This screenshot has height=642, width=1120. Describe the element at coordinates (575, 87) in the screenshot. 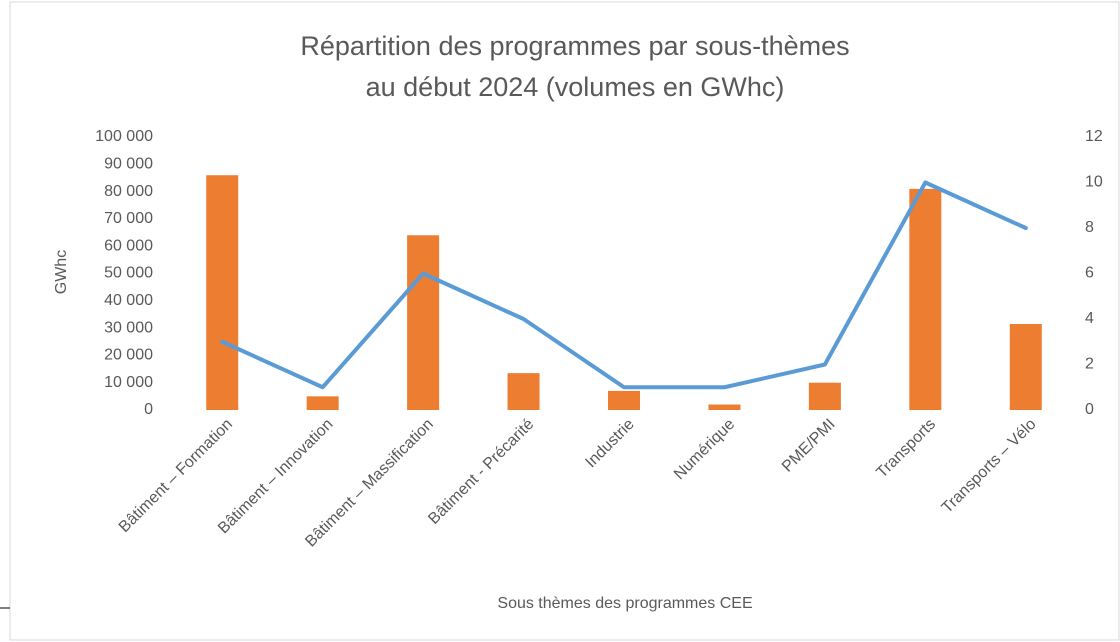

I see `chart-title: au début 2024 (volumes en GWhc)` at that location.